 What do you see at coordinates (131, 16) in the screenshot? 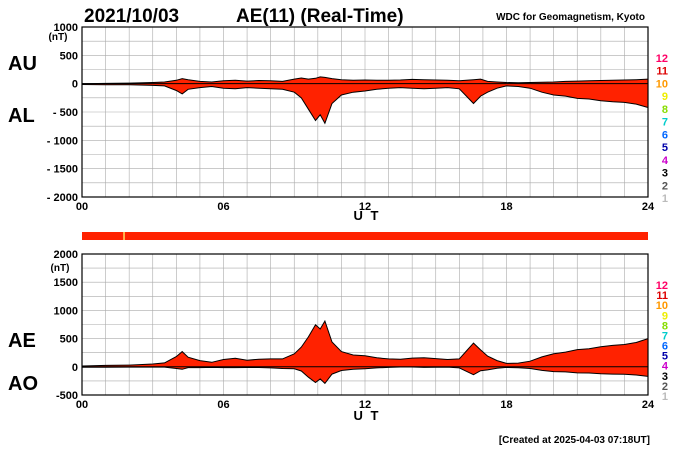
I see `date-label: 2021/10/03` at bounding box center [131, 16].